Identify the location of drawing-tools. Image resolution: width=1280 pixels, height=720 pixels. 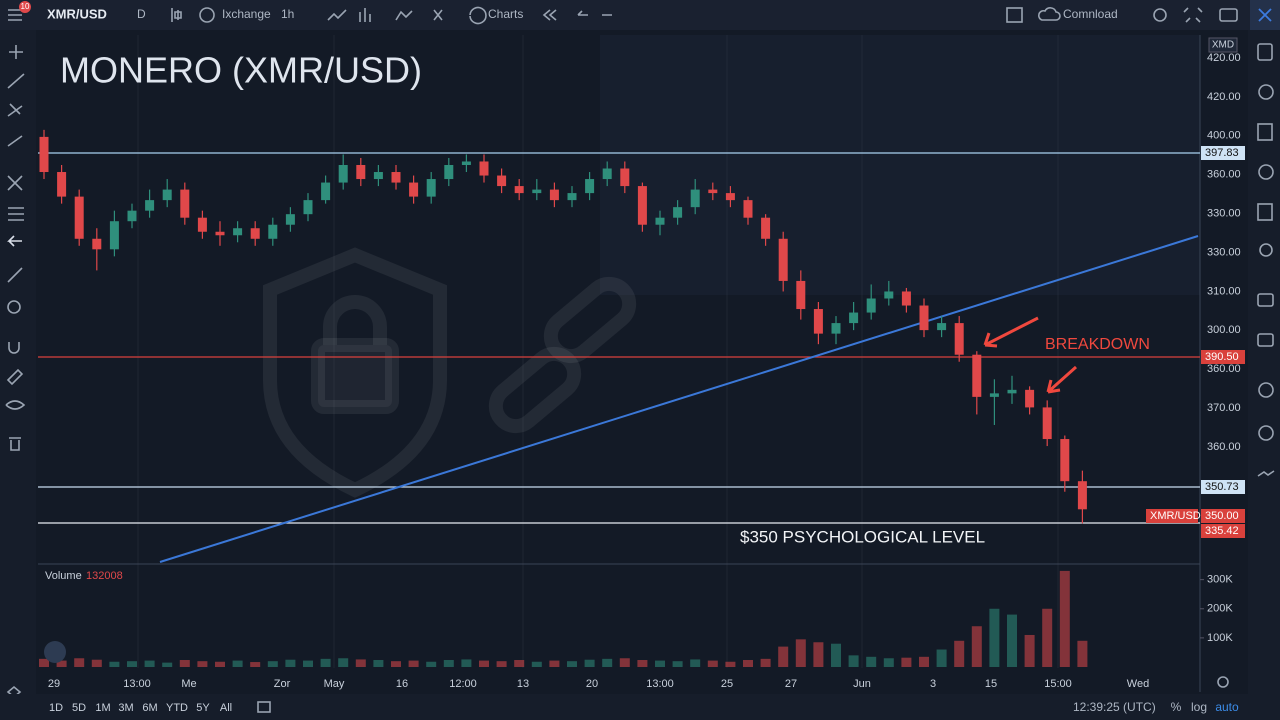
(15, 372).